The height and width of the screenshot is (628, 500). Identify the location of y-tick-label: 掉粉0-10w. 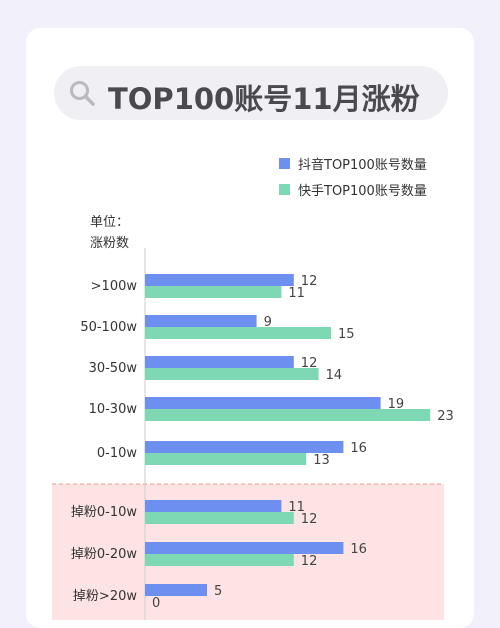
(104, 512).